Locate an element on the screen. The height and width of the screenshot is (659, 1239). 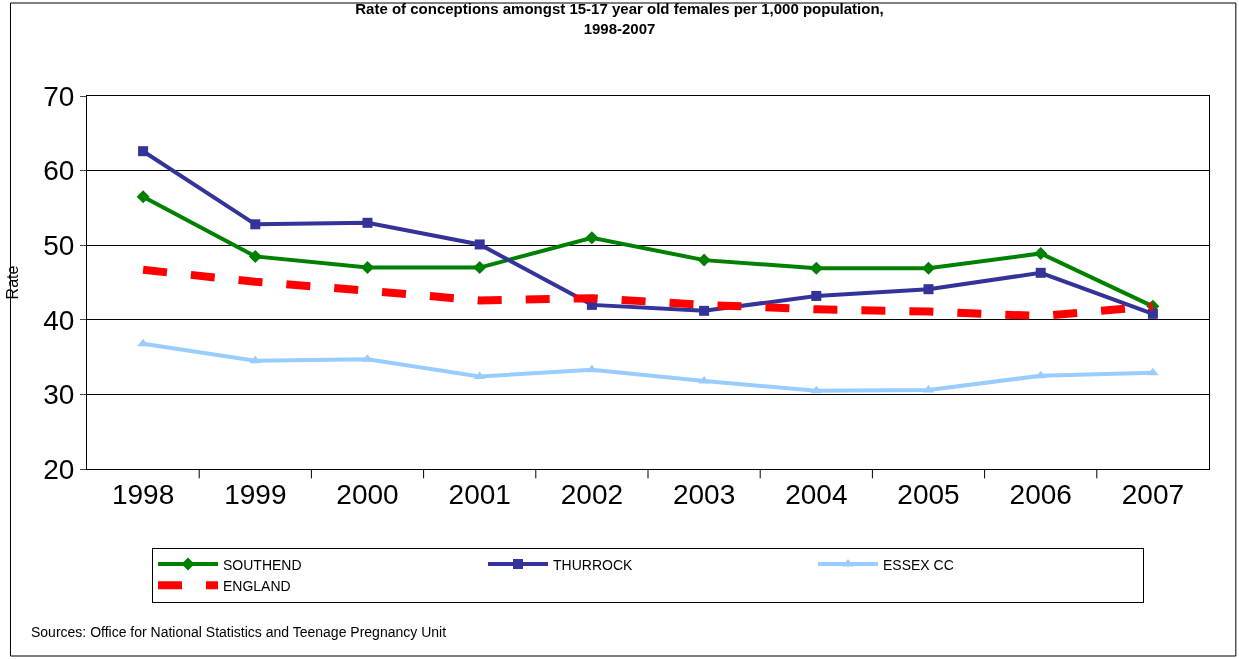
x-tick-label: 2006 is located at coordinates (1040, 494).